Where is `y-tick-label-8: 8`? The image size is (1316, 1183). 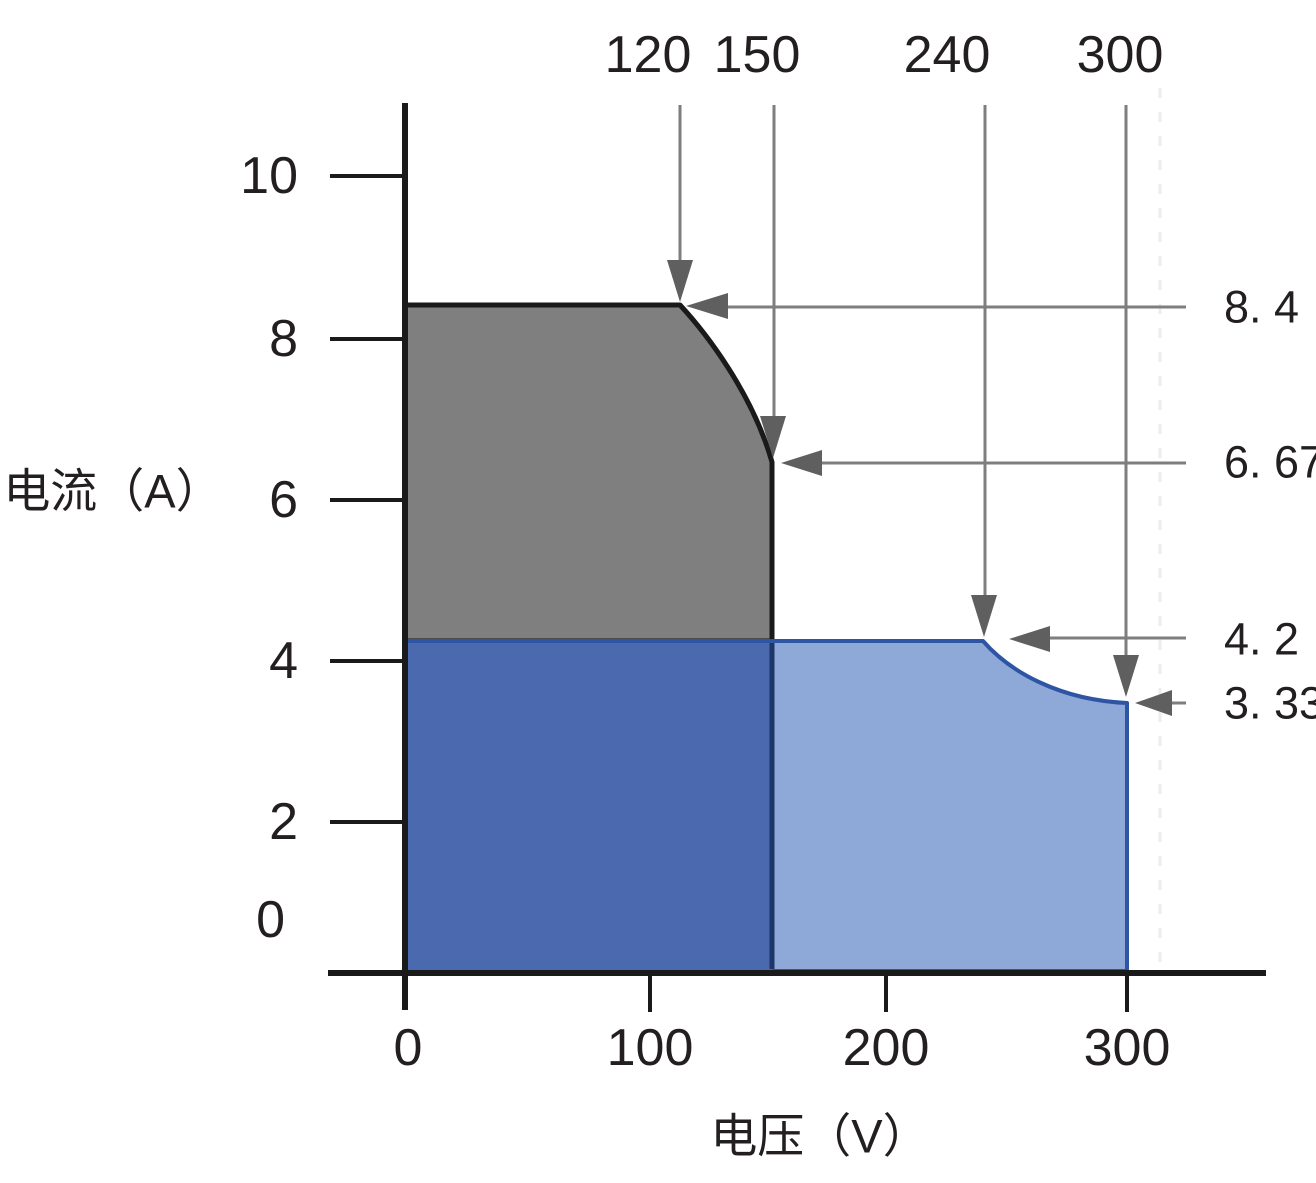
y-tick-label-8: 8 is located at coordinates (283, 339).